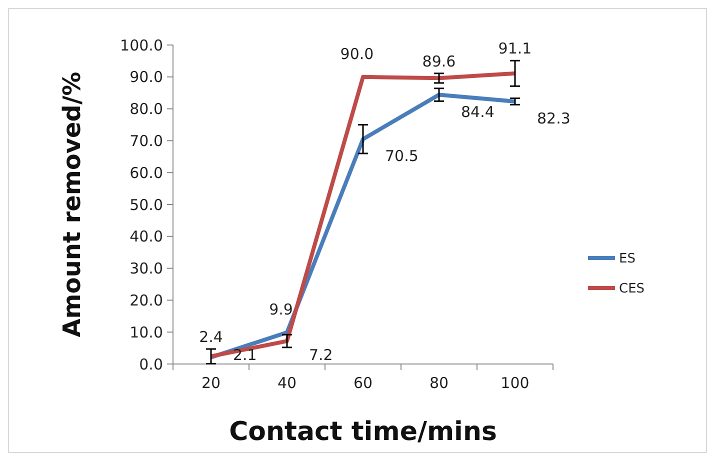 Image resolution: width=723 pixels, height=469 pixels. What do you see at coordinates (363, 432) in the screenshot?
I see `x-axis-title: Contact time/mins` at bounding box center [363, 432].